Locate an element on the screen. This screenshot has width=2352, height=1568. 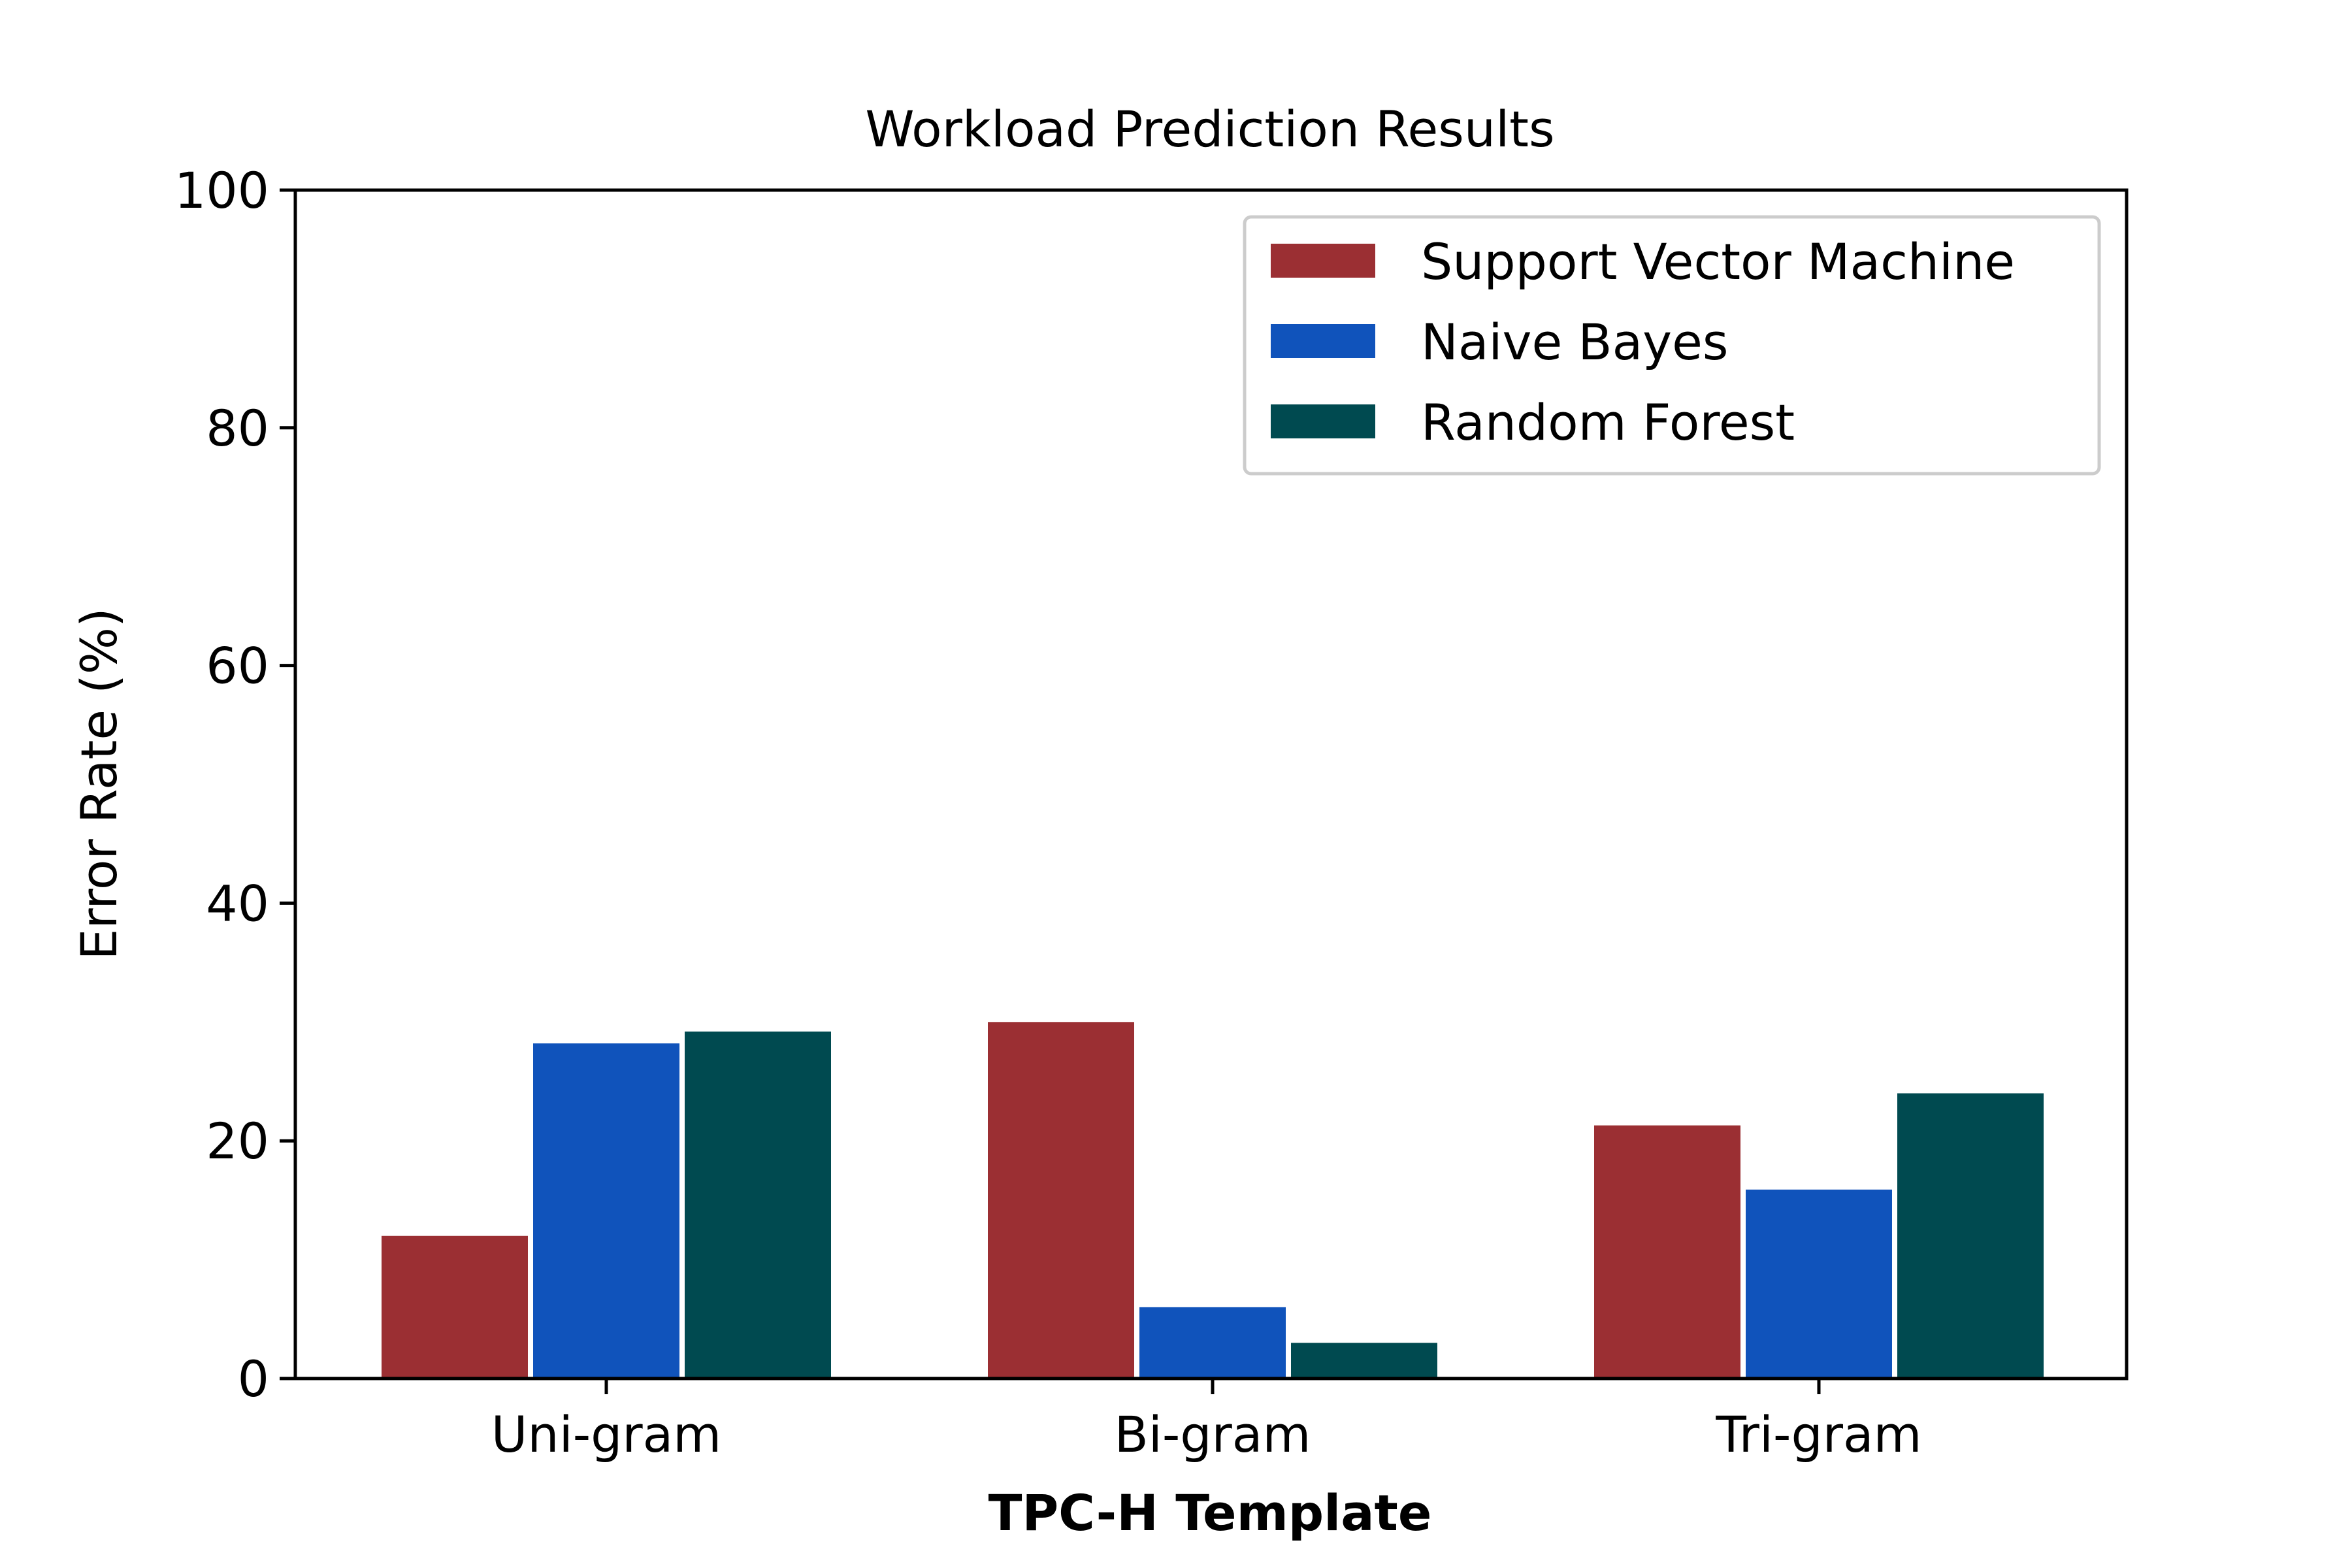
legend-frame is located at coordinates (1672, 345).